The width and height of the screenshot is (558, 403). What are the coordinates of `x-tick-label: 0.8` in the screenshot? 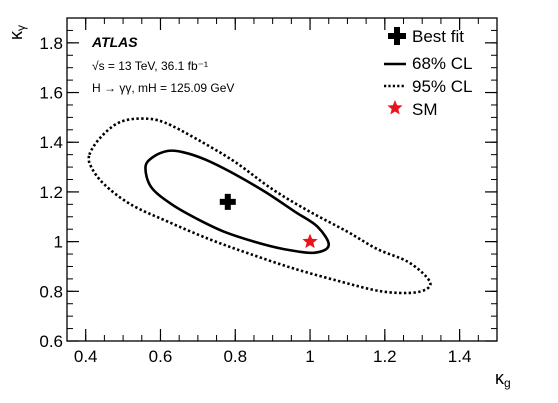 It's located at (235, 356).